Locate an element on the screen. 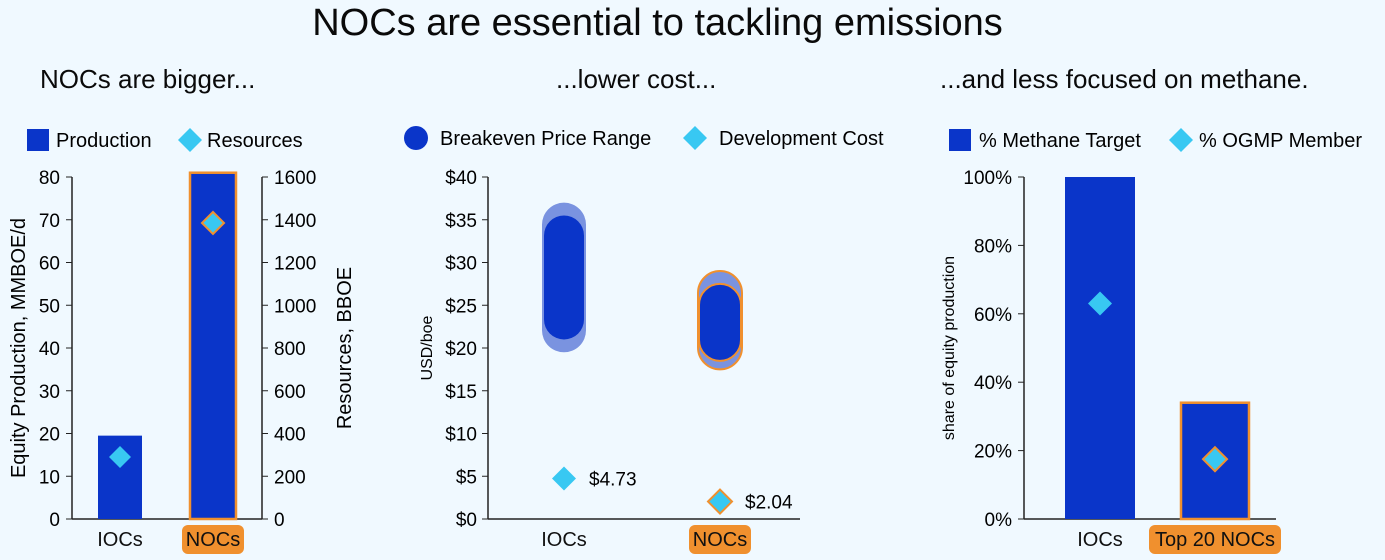 This screenshot has width=1385, height=560. chart1-y-tick-label: 50 is located at coordinates (49, 306).